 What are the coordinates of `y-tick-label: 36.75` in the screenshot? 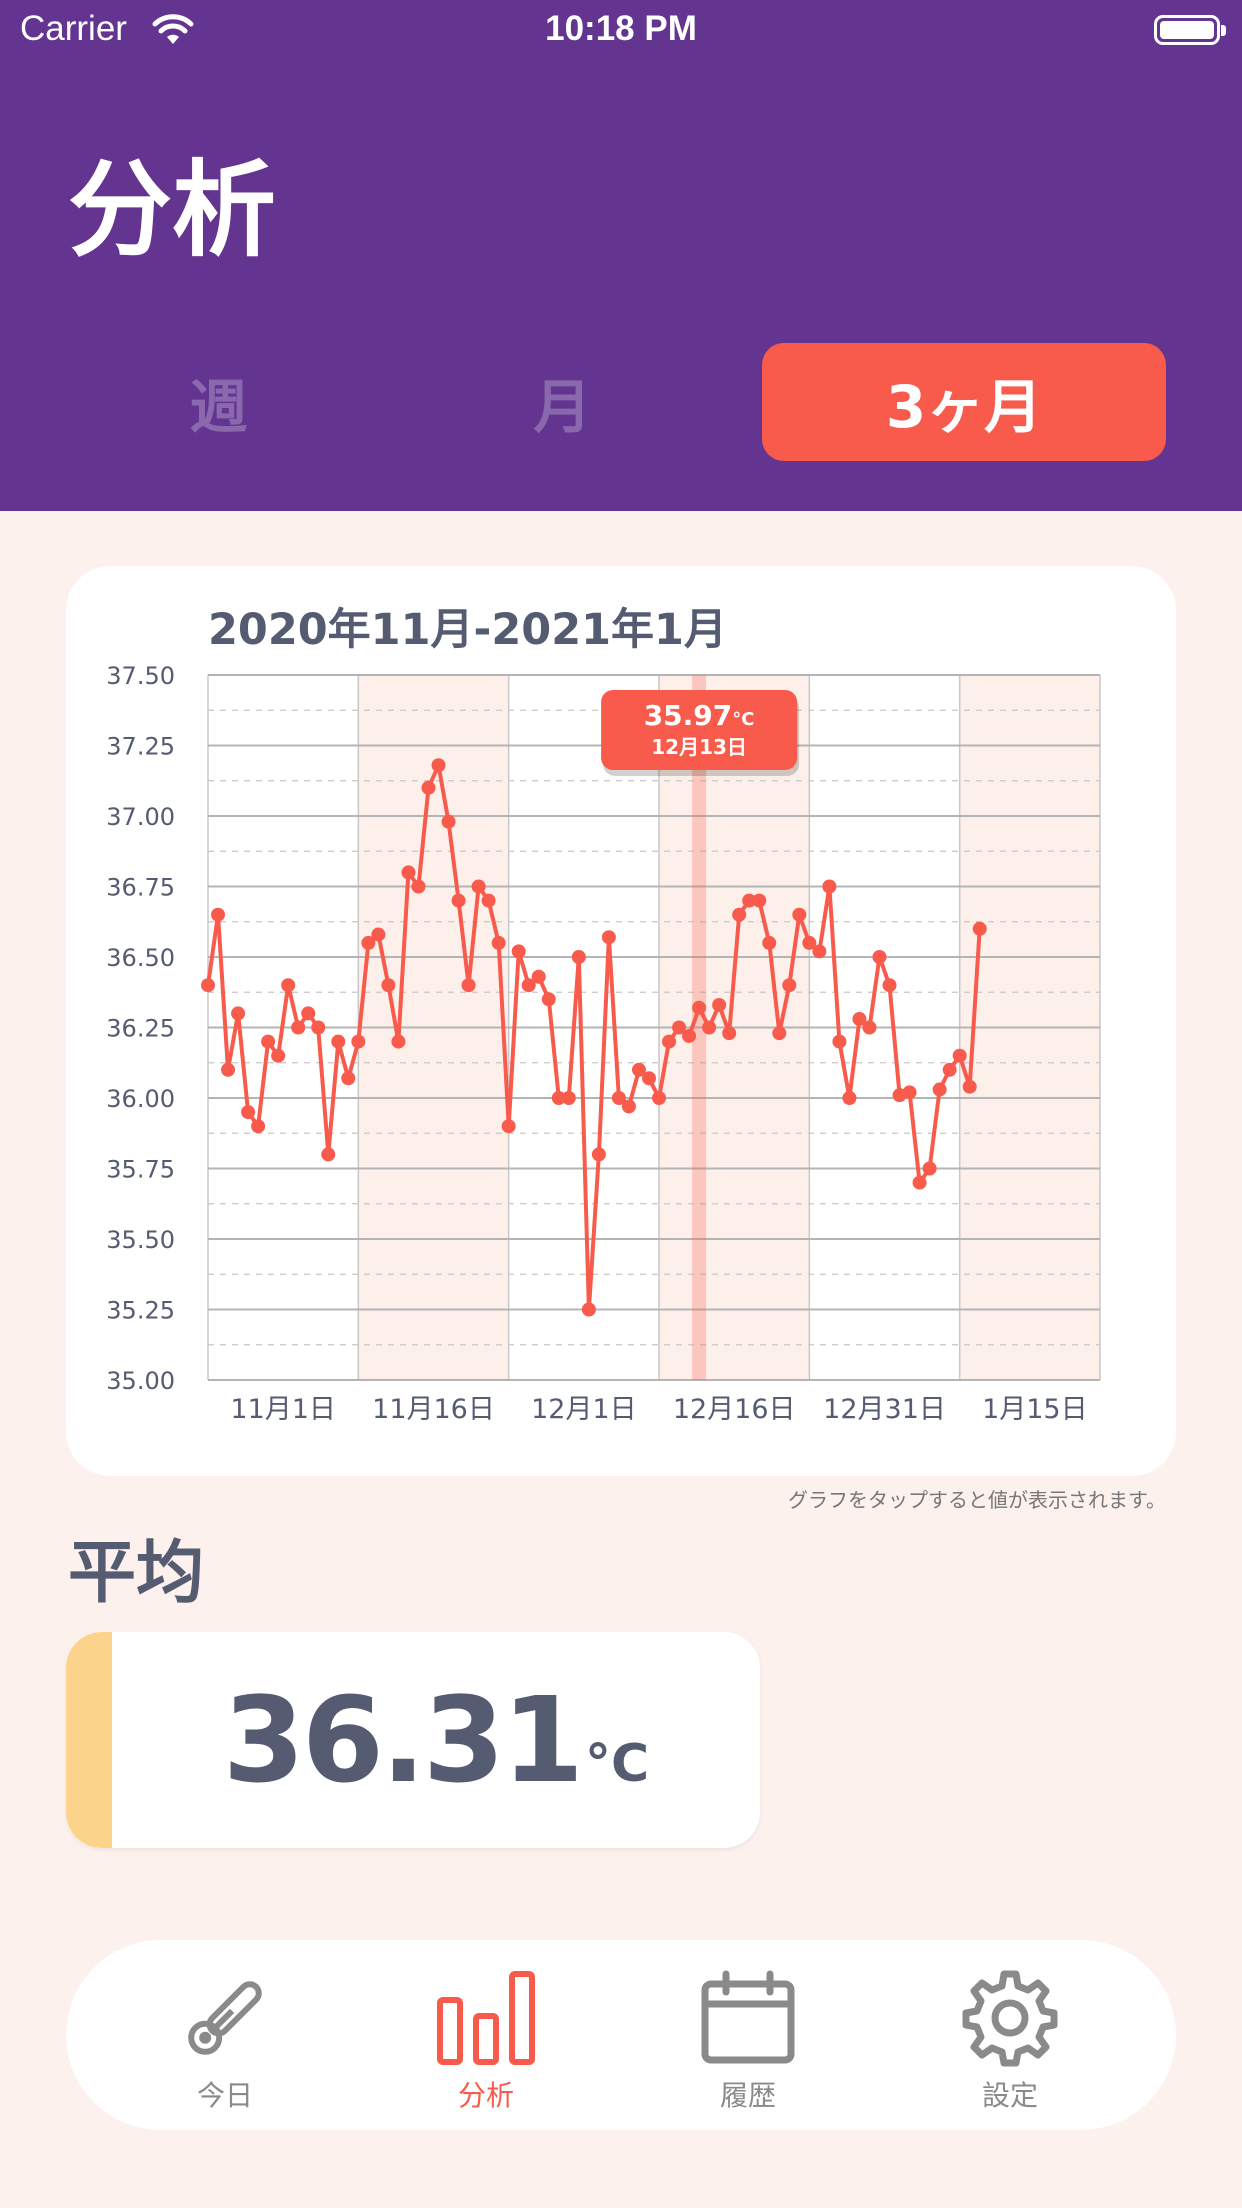 It's located at (140, 888).